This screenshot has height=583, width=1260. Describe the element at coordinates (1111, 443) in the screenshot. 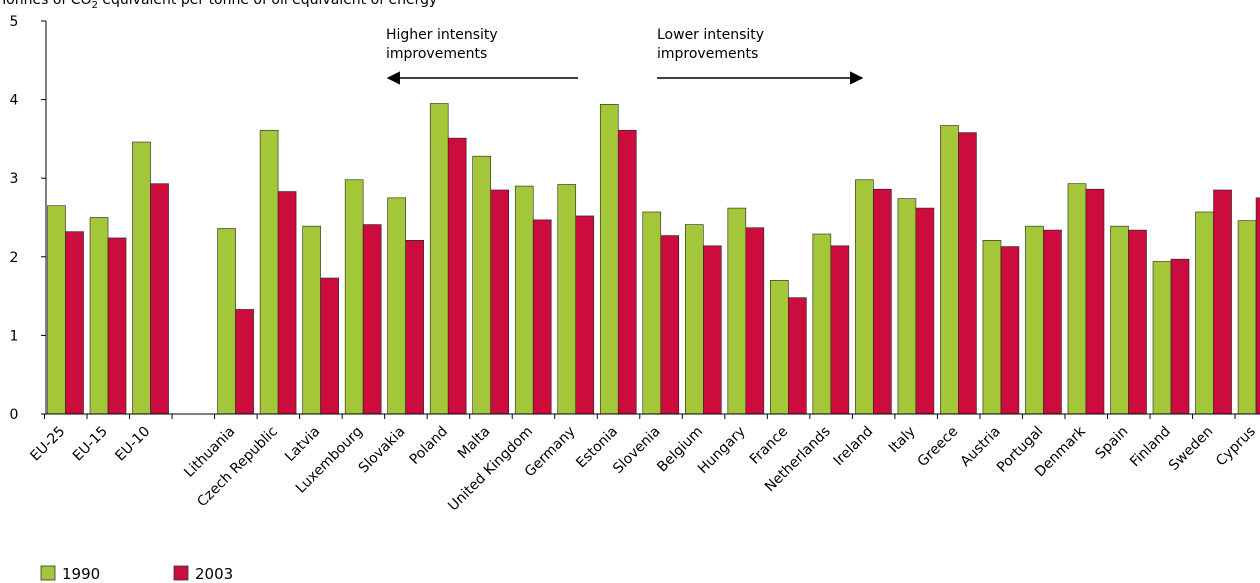

I see `x-tick-label: Spain` at that location.